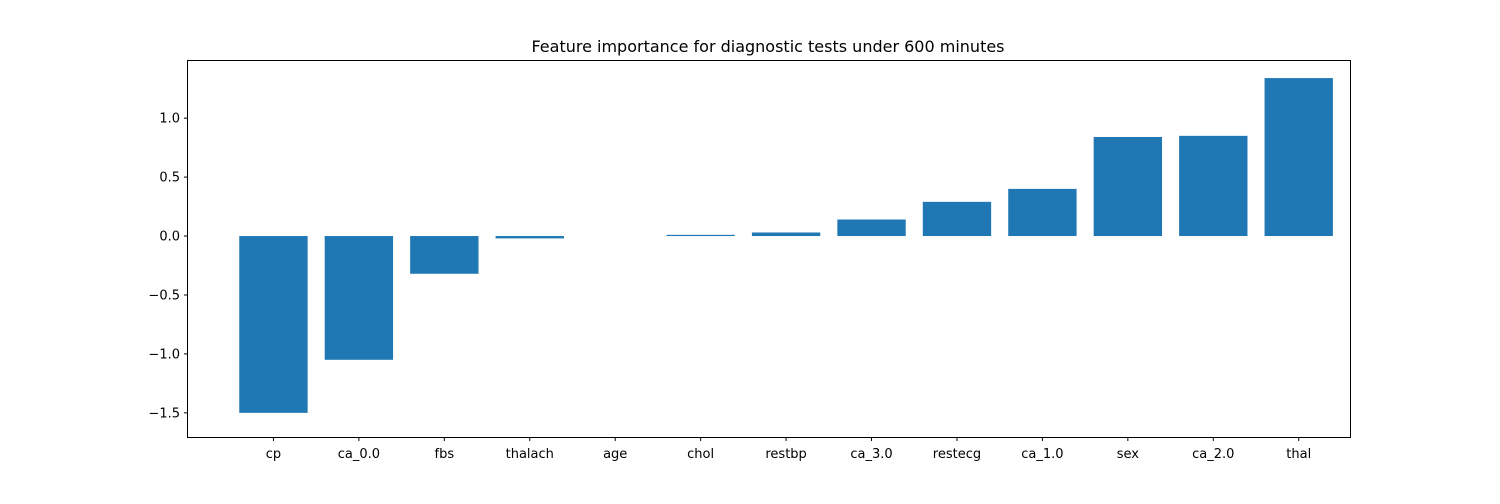 Image resolution: width=1500 pixels, height=504 pixels. What do you see at coordinates (1298, 454) in the screenshot?
I see `x-tick-label-thal: thal` at bounding box center [1298, 454].